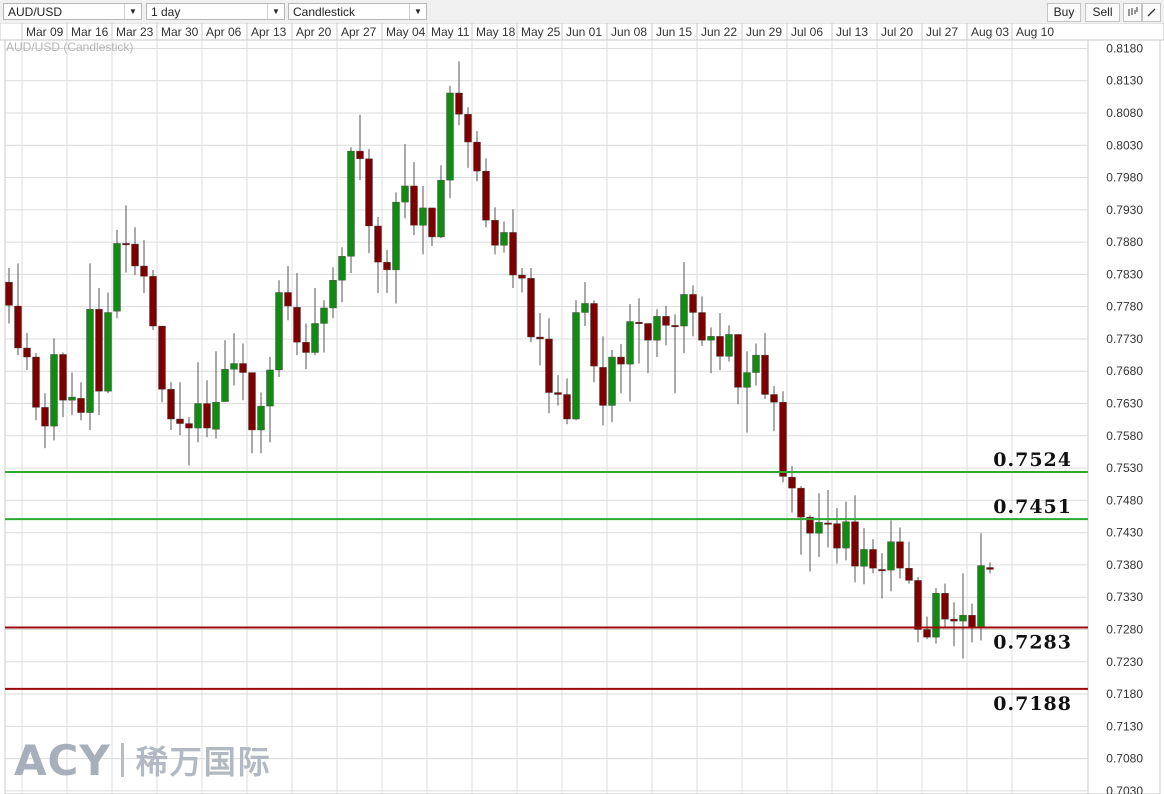 This screenshot has width=1164, height=794. What do you see at coordinates (1124, 307) in the screenshot?
I see `y-tick-label: 0.7780` at bounding box center [1124, 307].